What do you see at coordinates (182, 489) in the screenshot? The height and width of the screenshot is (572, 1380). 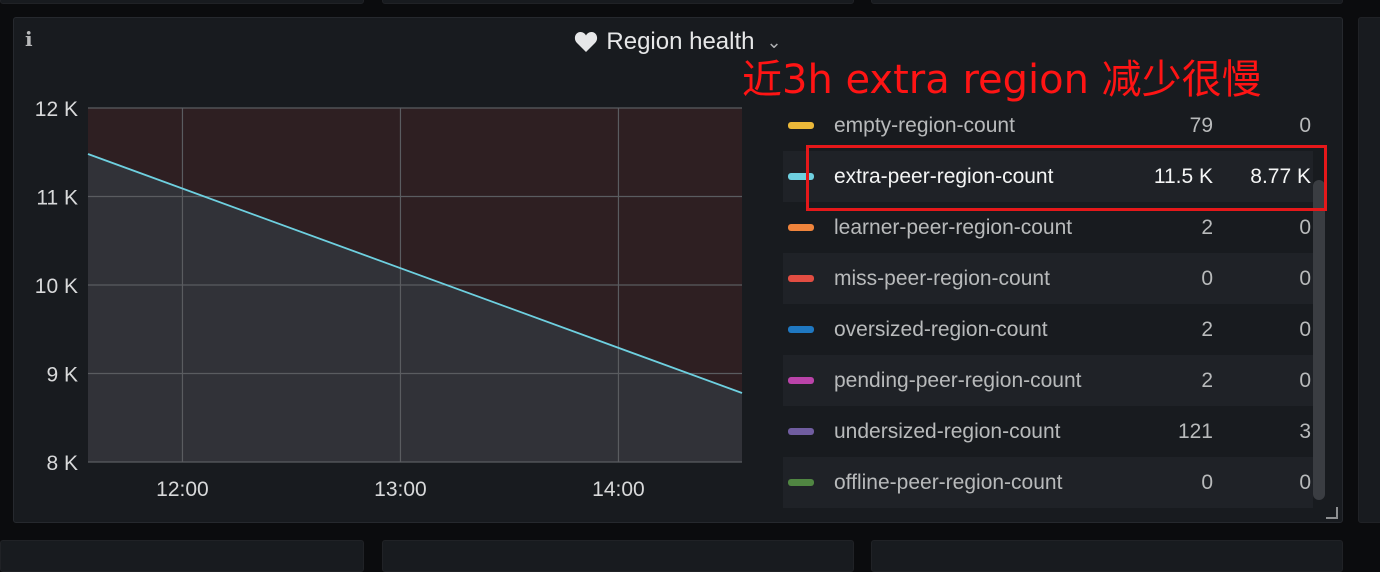 I see `x-tick-label: 12:00` at bounding box center [182, 489].